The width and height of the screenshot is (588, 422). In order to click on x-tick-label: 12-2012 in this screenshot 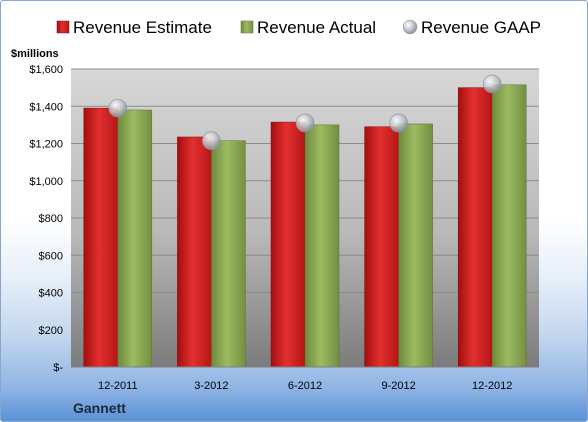, I will do `click(492, 386)`.